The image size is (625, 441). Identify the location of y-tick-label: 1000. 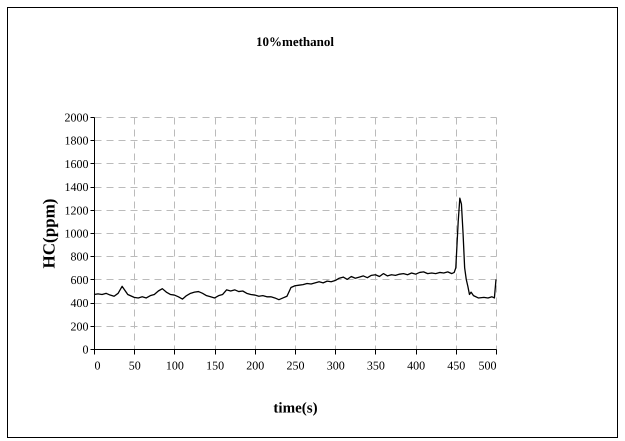
(76, 233).